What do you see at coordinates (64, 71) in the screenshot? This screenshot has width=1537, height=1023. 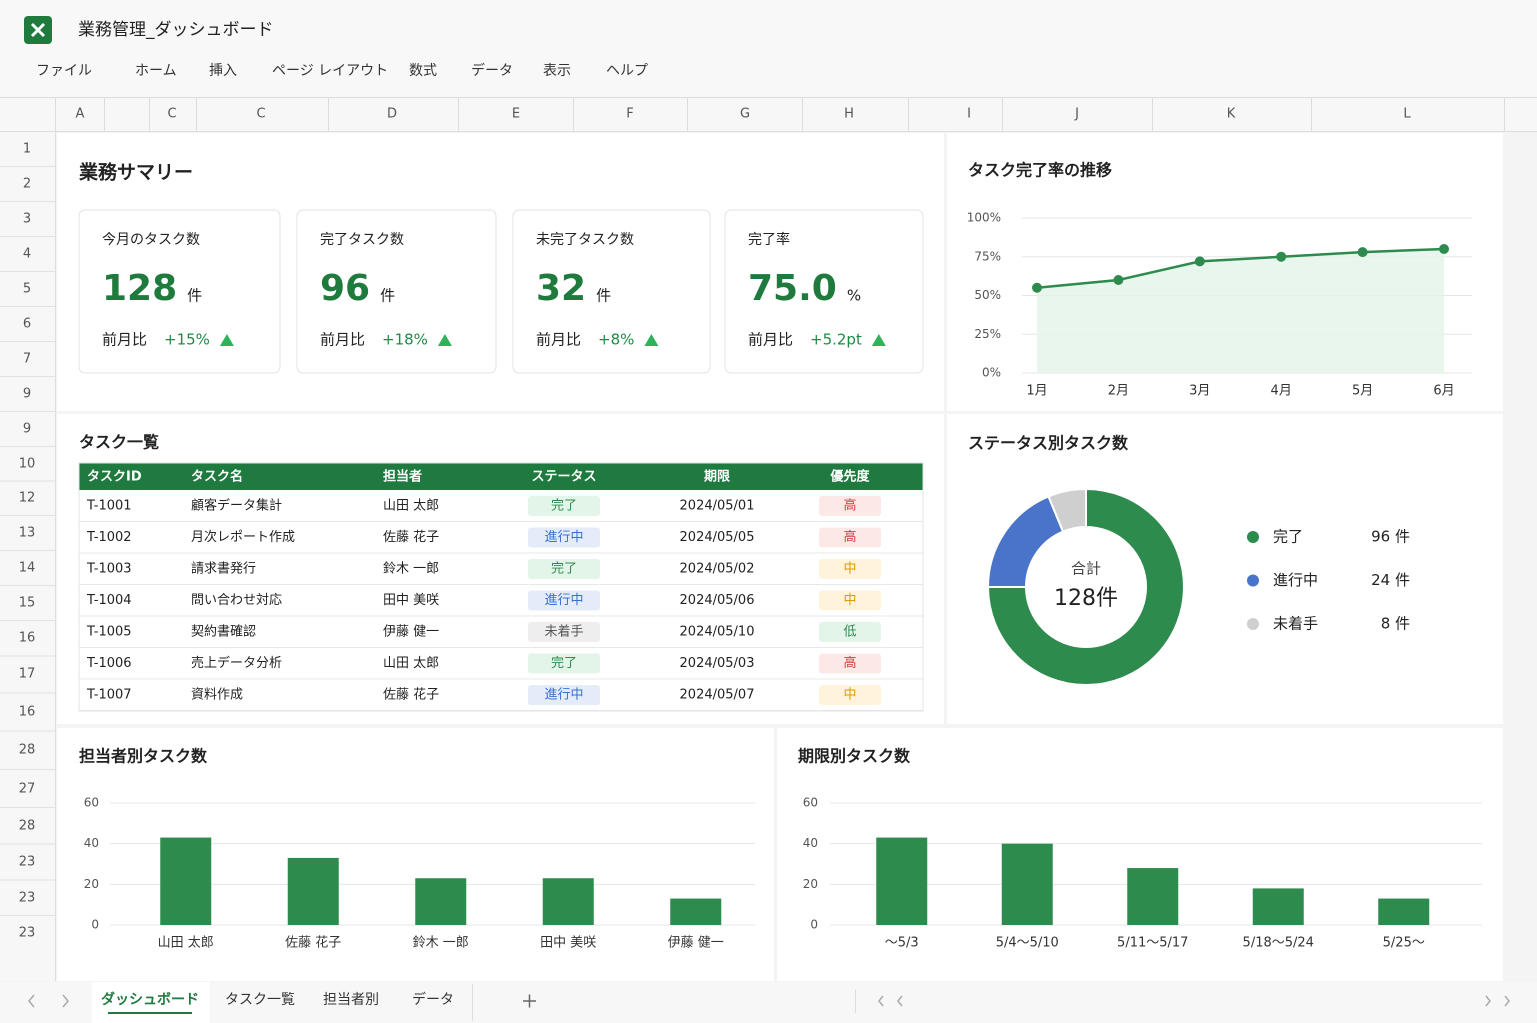 I see `menu-item: ファイル` at bounding box center [64, 71].